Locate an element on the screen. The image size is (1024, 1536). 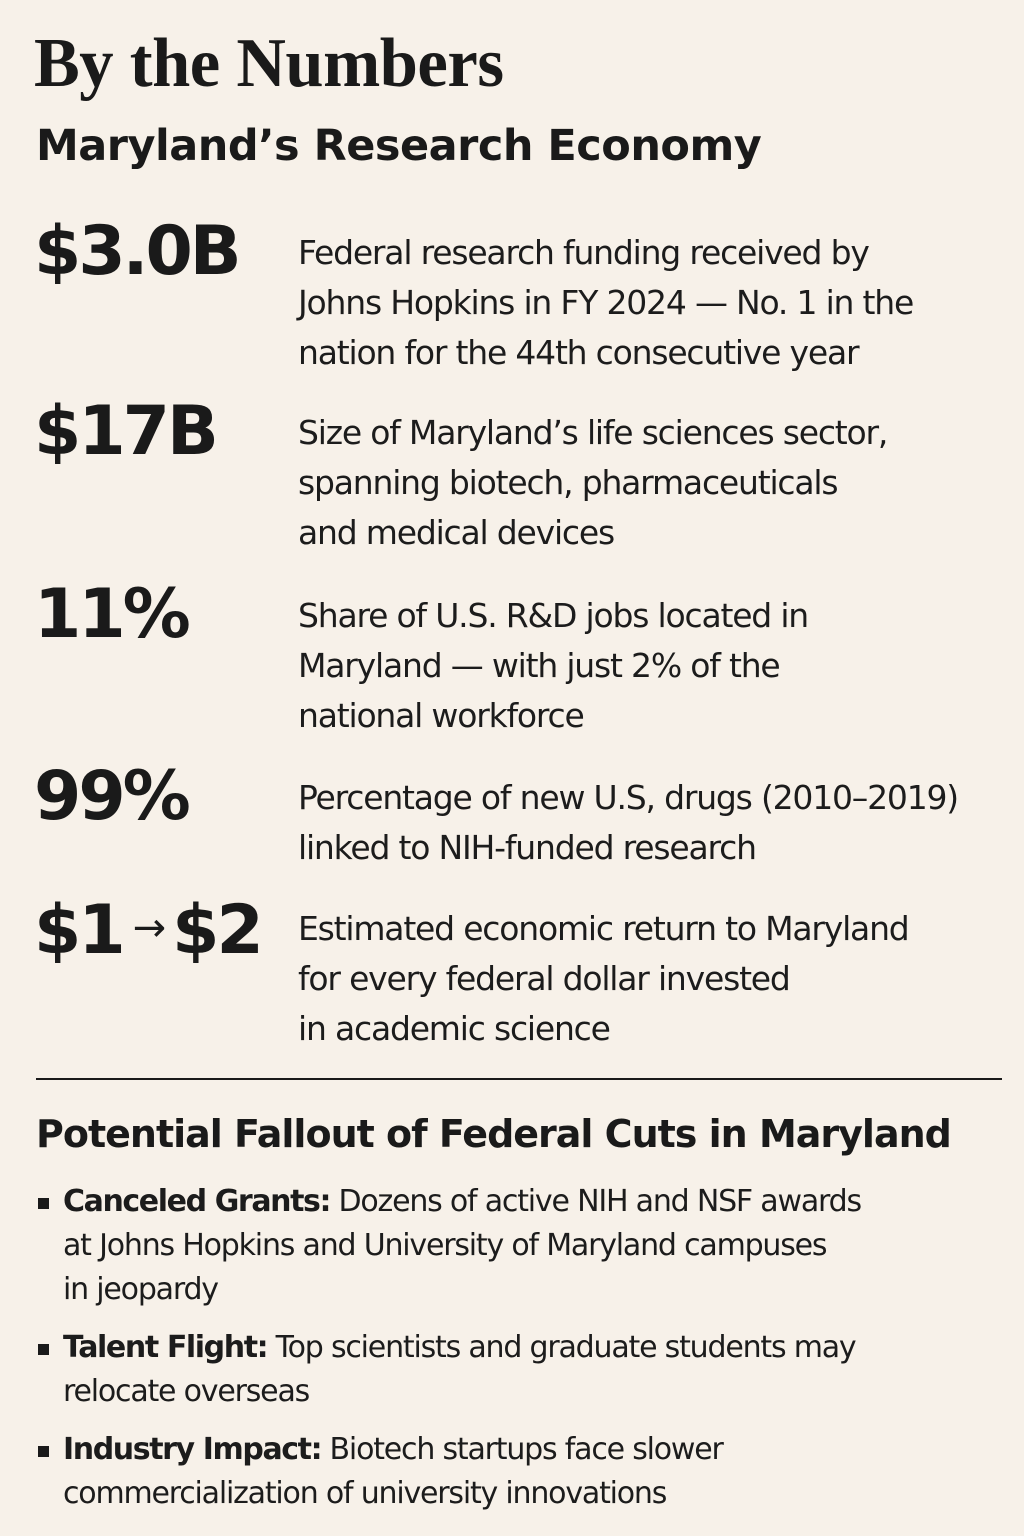
page-subtitle: Maryland’s Research Economy is located at coordinates (399, 146).